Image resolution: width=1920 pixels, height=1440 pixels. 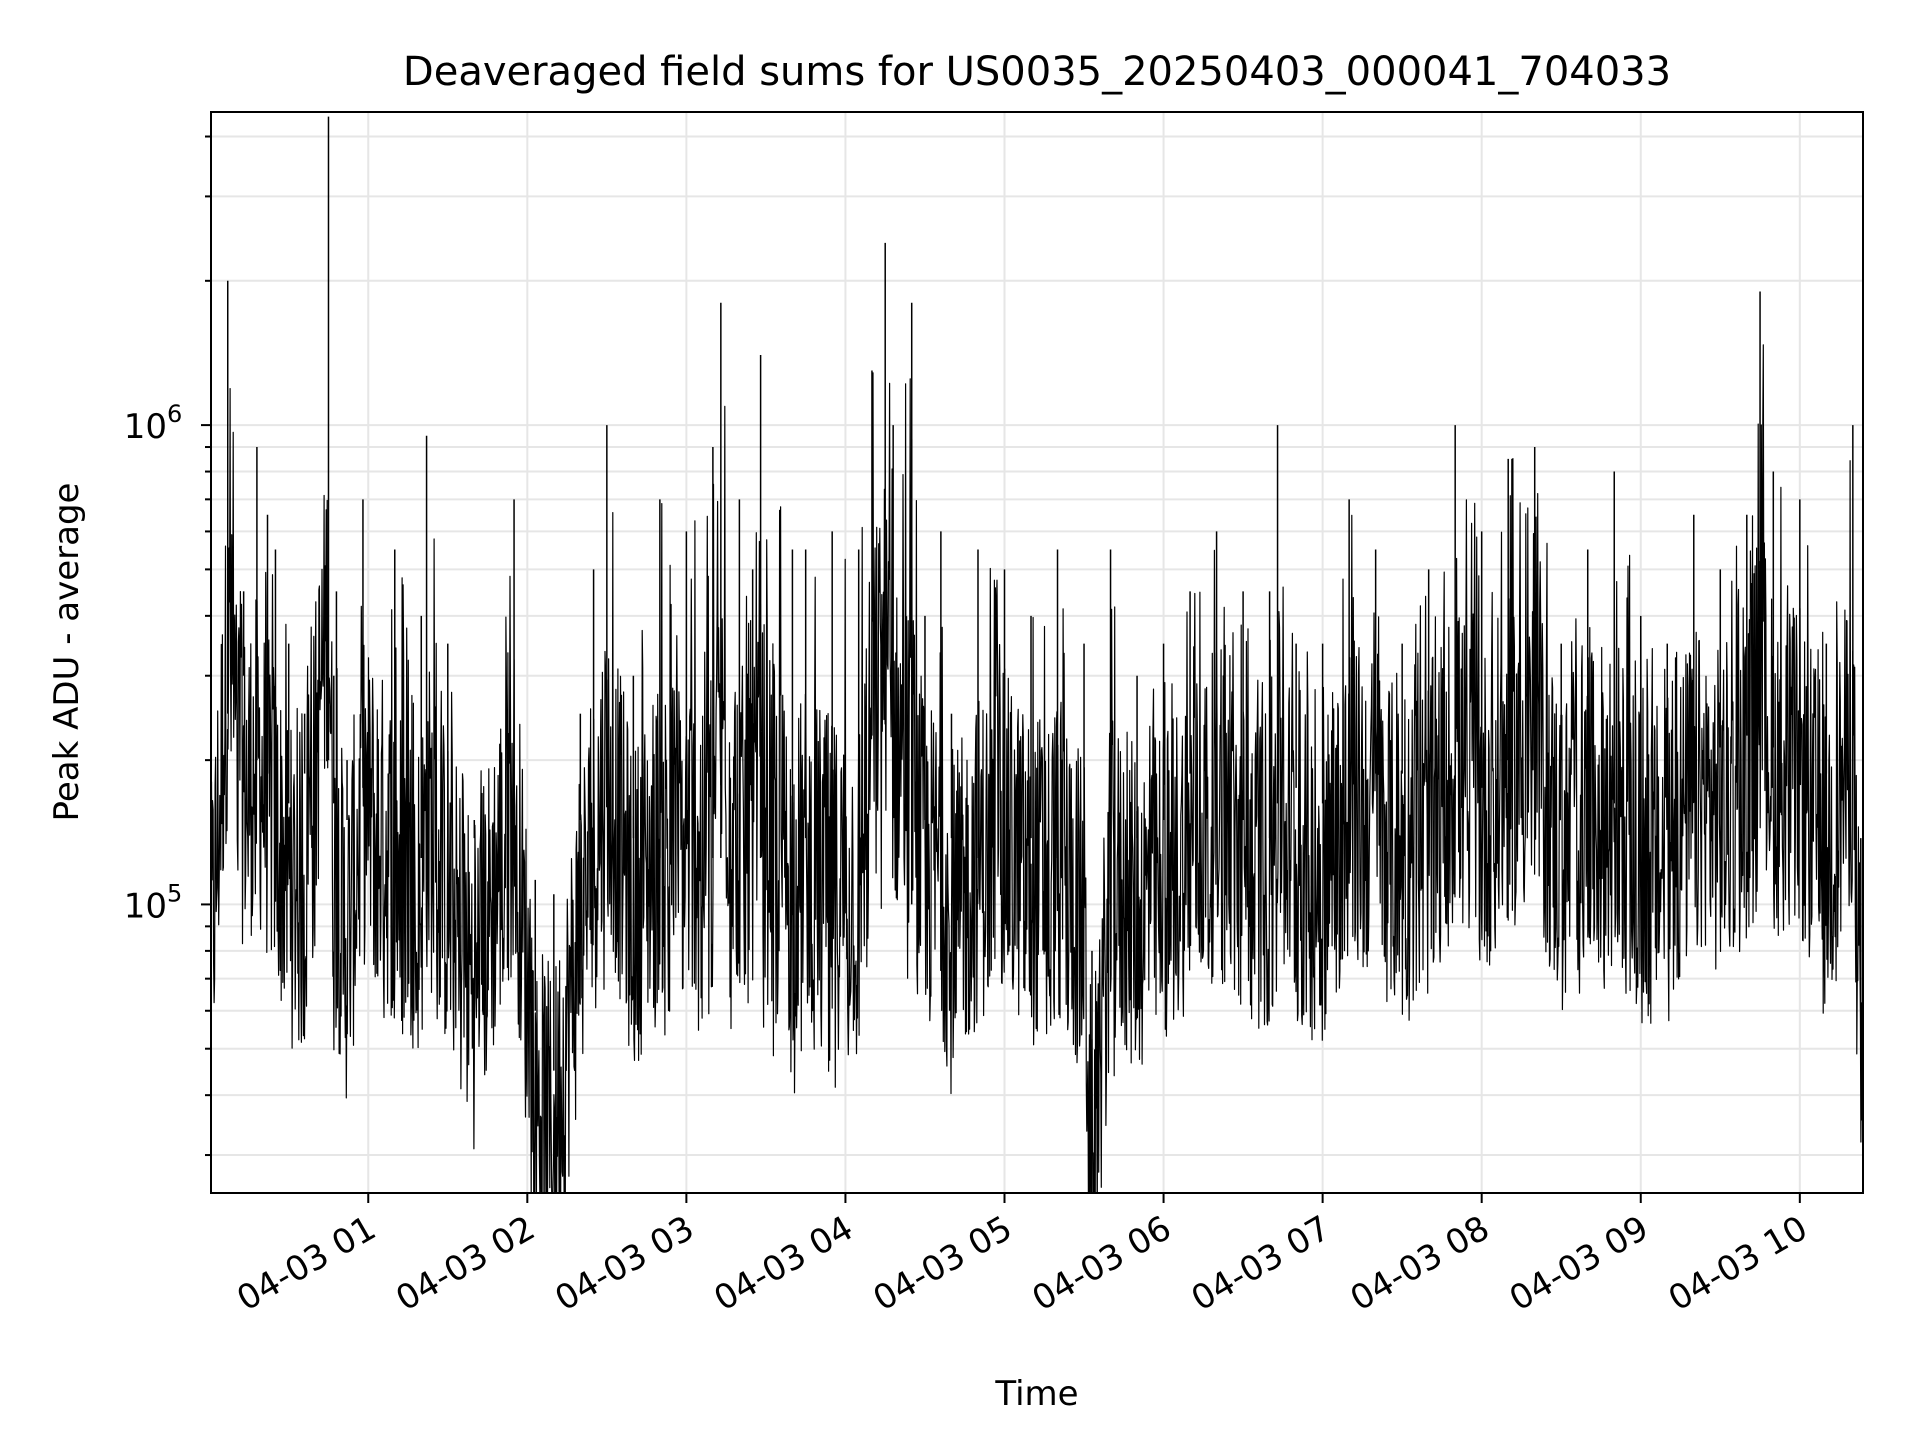 I want to click on y-tick-label: 10⁶, so click(x=153, y=423).